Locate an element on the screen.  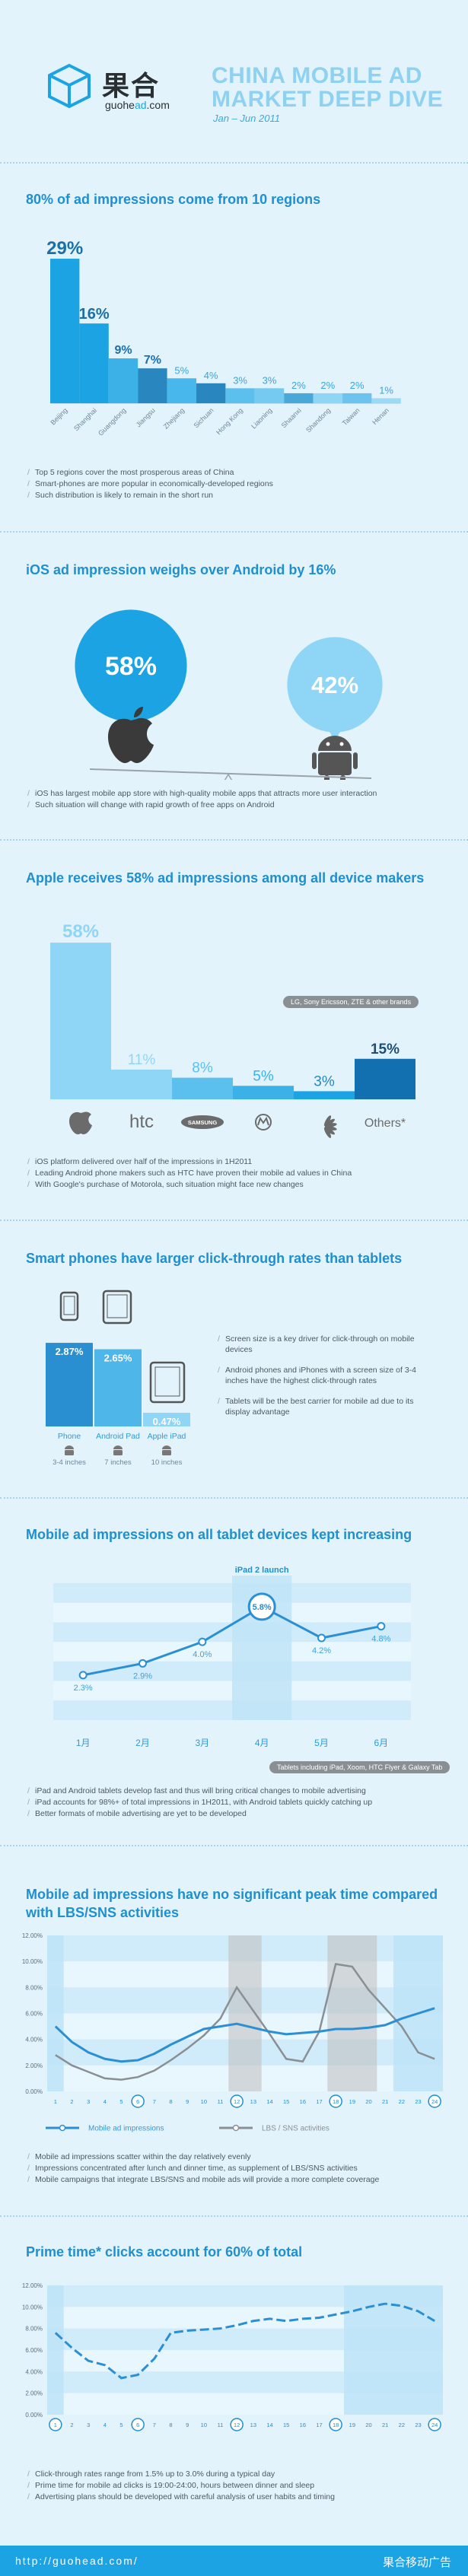
device-label: Android Pad is located at coordinates (118, 1436).